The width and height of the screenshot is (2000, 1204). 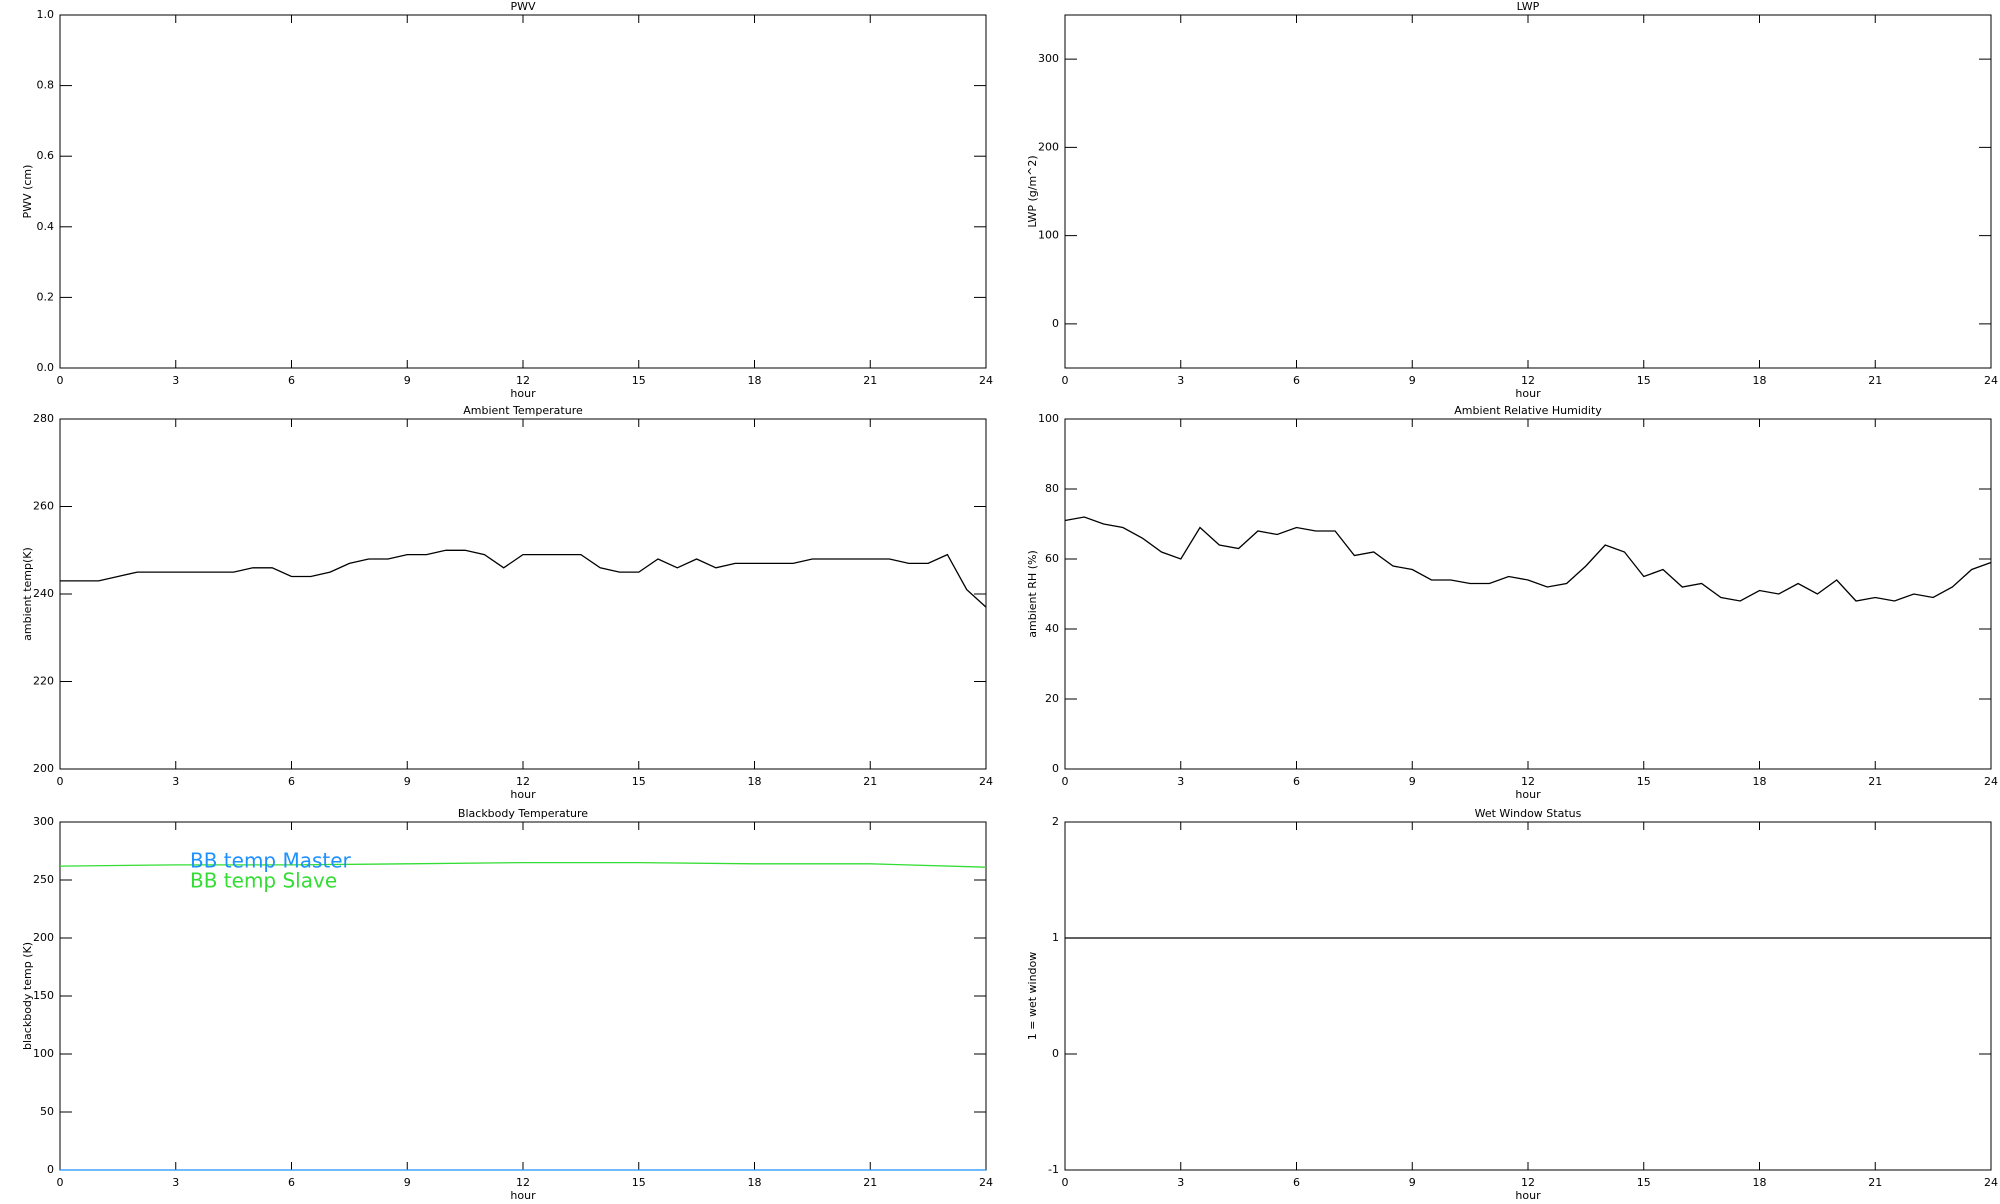 I want to click on y-tick-label: 2, so click(x=1055, y=821).